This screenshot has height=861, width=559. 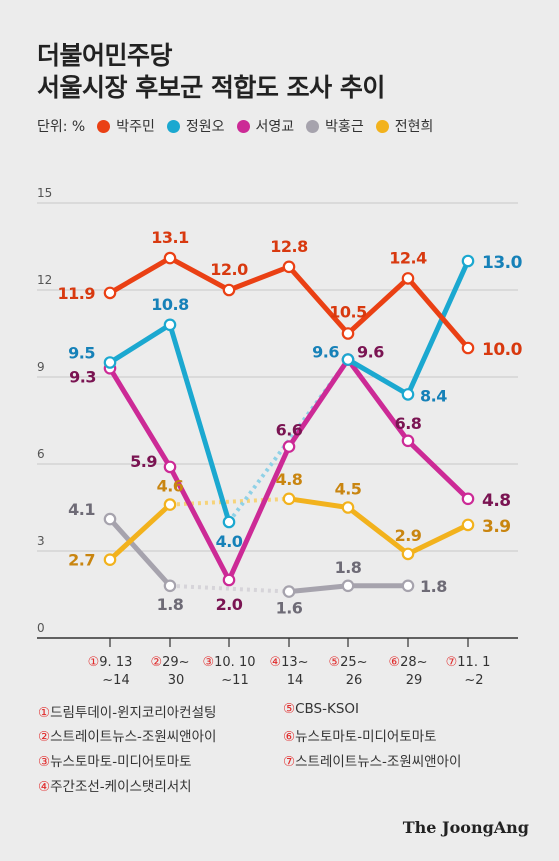 What do you see at coordinates (170, 304) in the screenshot?
I see `data-label-jeong-wono: 10.8` at bounding box center [170, 304].